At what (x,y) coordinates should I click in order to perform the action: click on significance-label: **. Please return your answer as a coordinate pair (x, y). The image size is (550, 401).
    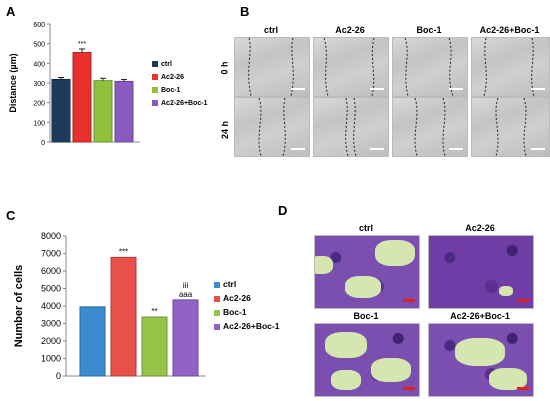
    Looking at the image, I should click on (154, 311).